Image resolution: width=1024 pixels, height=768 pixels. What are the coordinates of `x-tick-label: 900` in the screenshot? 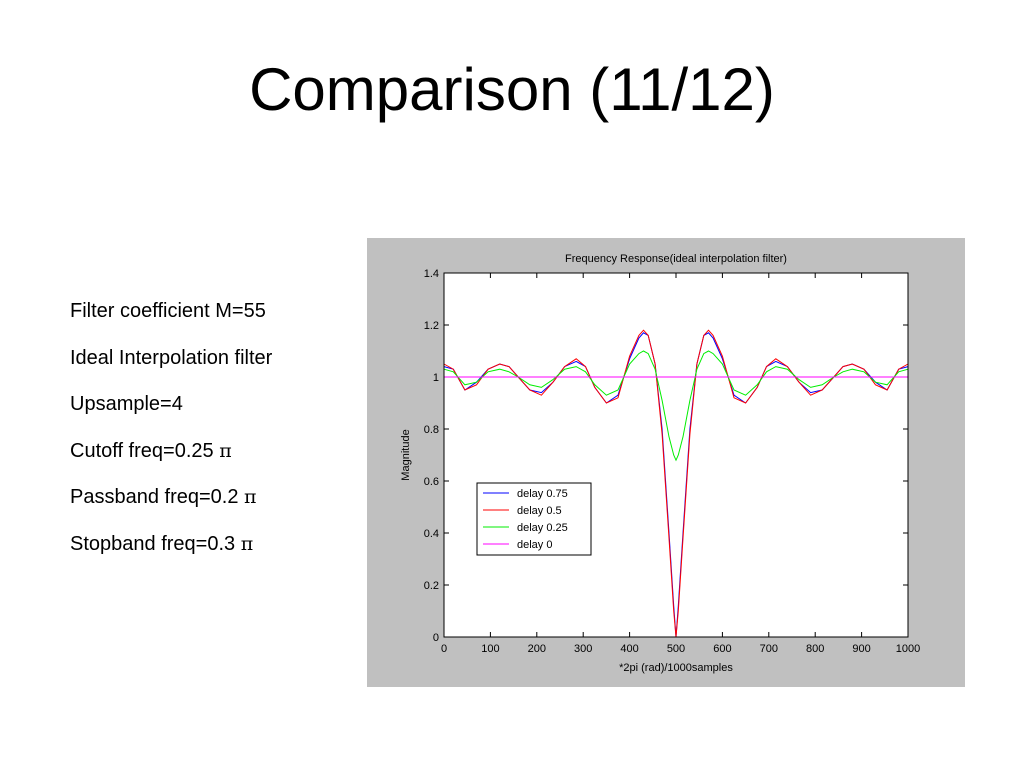 It's located at (861, 649).